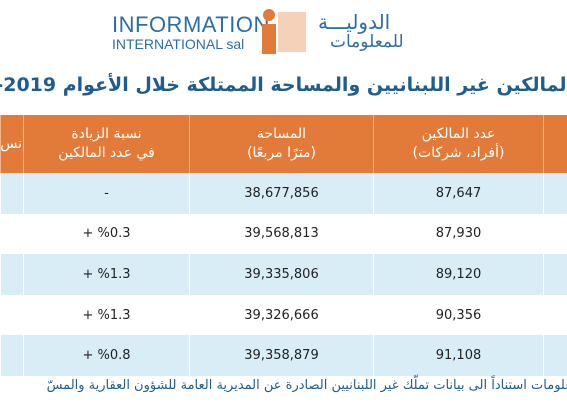  I want to click on header-text: نسبة الزيادة, so click(106, 134).